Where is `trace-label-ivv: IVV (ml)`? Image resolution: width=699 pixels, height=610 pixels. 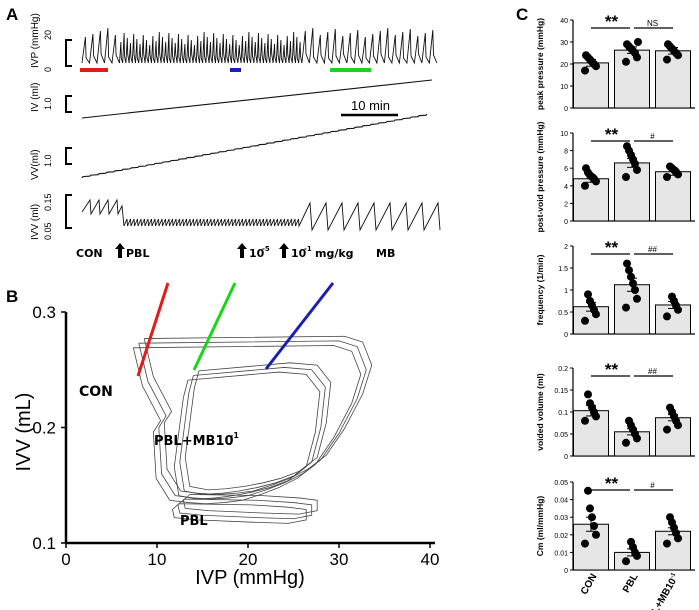
trace-label-ivv: IVV (ml) is located at coordinates (35, 222).